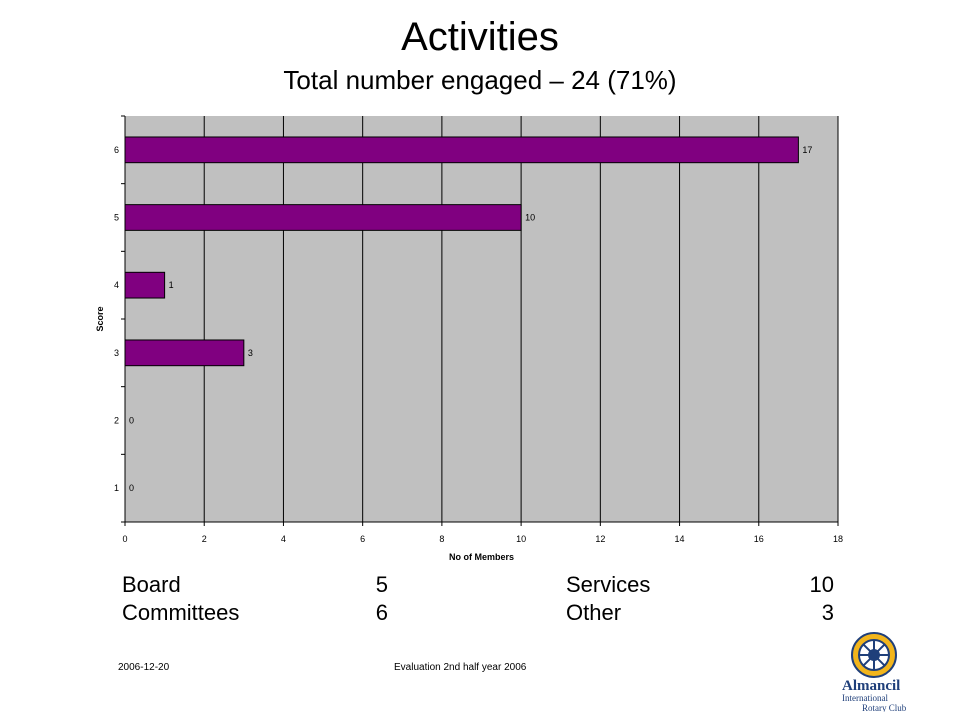  What do you see at coordinates (100, 318) in the screenshot?
I see `y-axis-title: Score` at bounding box center [100, 318].